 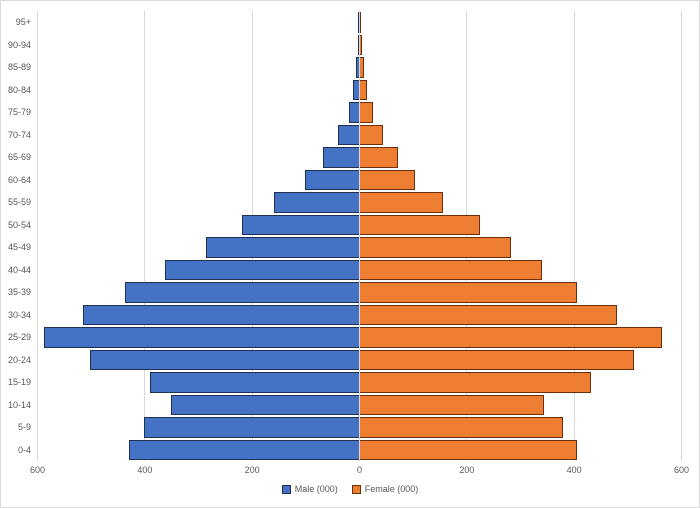 What do you see at coordinates (19, 134) in the screenshot?
I see `age-group-label: 70-74` at bounding box center [19, 134].